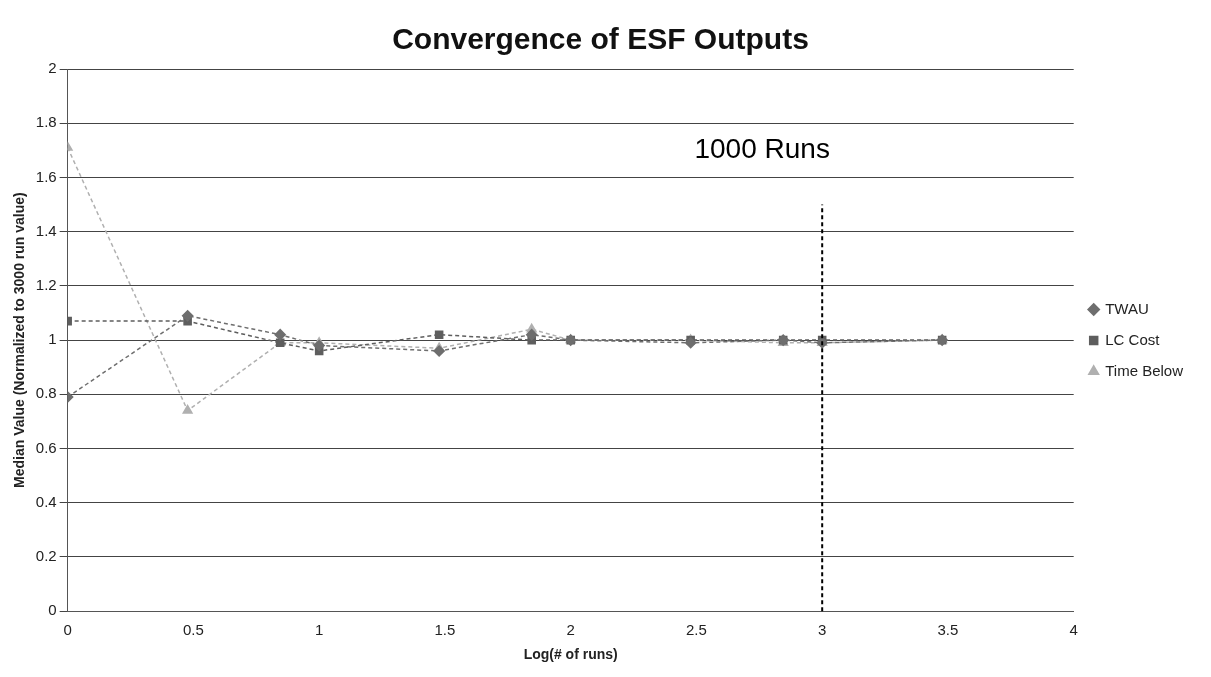  What do you see at coordinates (46, 176) in the screenshot?
I see `y-tick-label: 1.6` at bounding box center [46, 176].